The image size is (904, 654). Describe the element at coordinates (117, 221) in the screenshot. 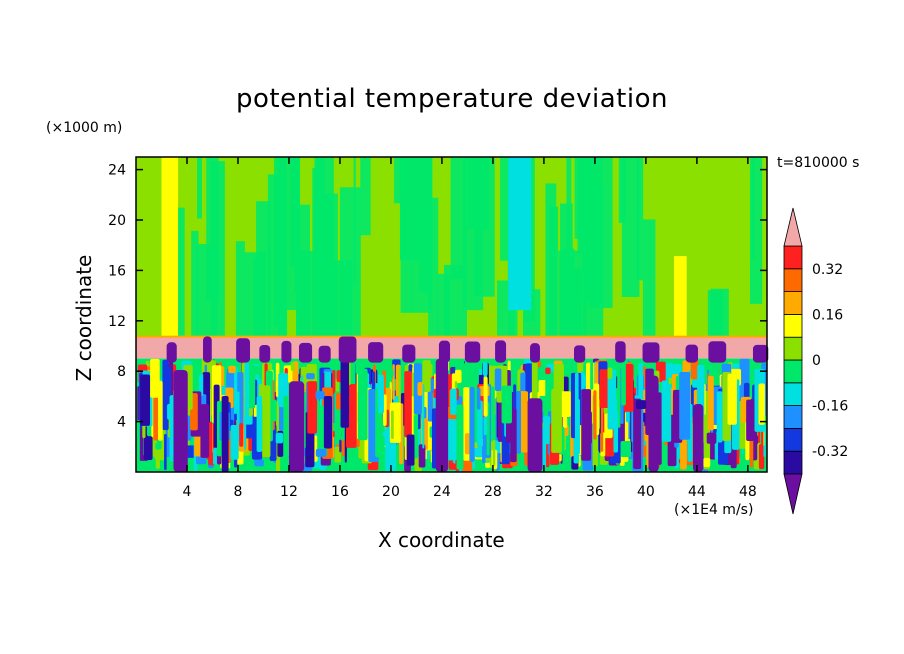

I see `y-tick-label: 20` at that location.